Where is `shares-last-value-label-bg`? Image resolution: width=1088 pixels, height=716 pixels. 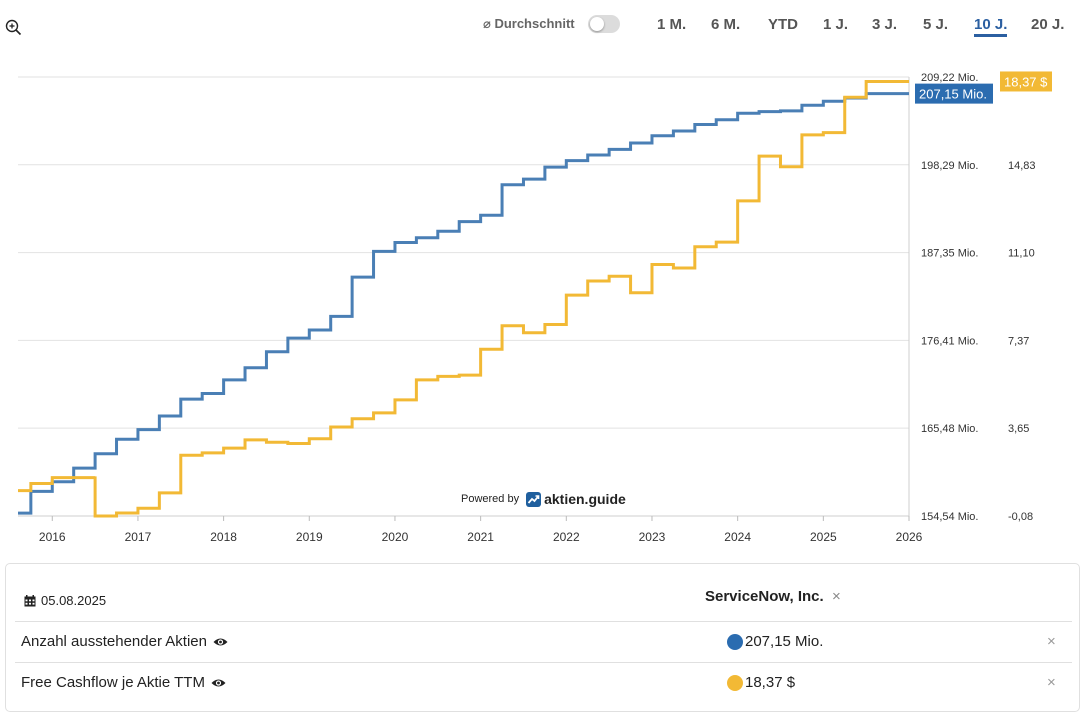 shares-last-value-label-bg is located at coordinates (954, 93).